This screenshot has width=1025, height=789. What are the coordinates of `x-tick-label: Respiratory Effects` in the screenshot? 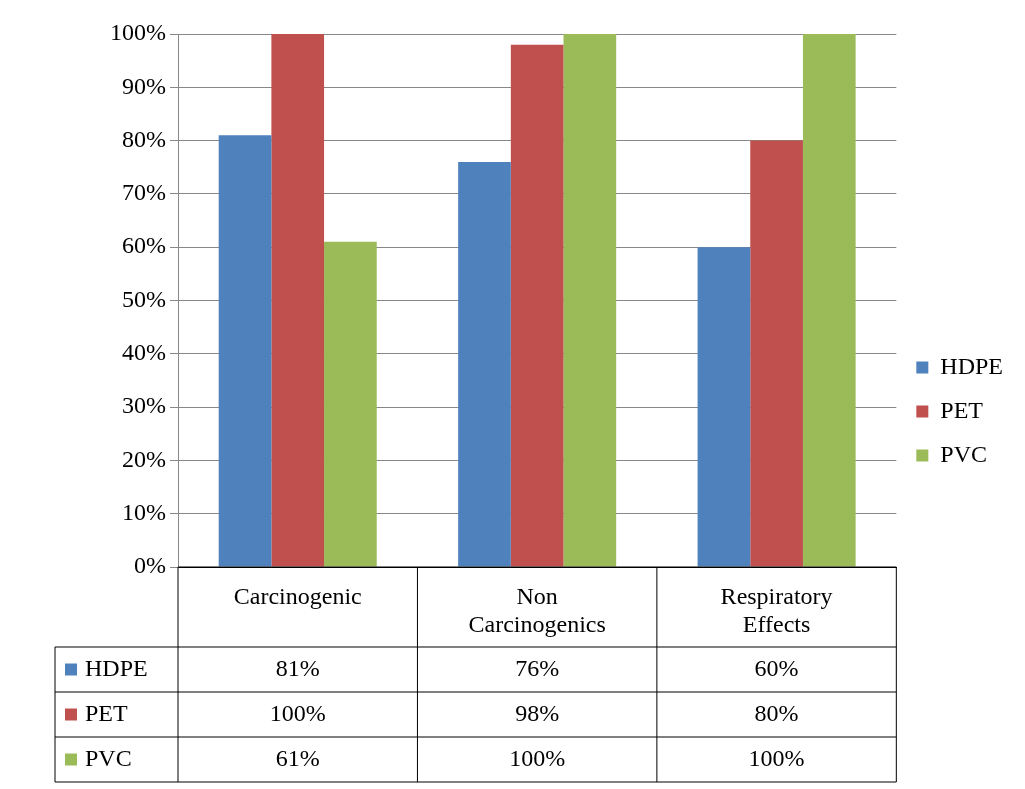 It's located at (776, 610).